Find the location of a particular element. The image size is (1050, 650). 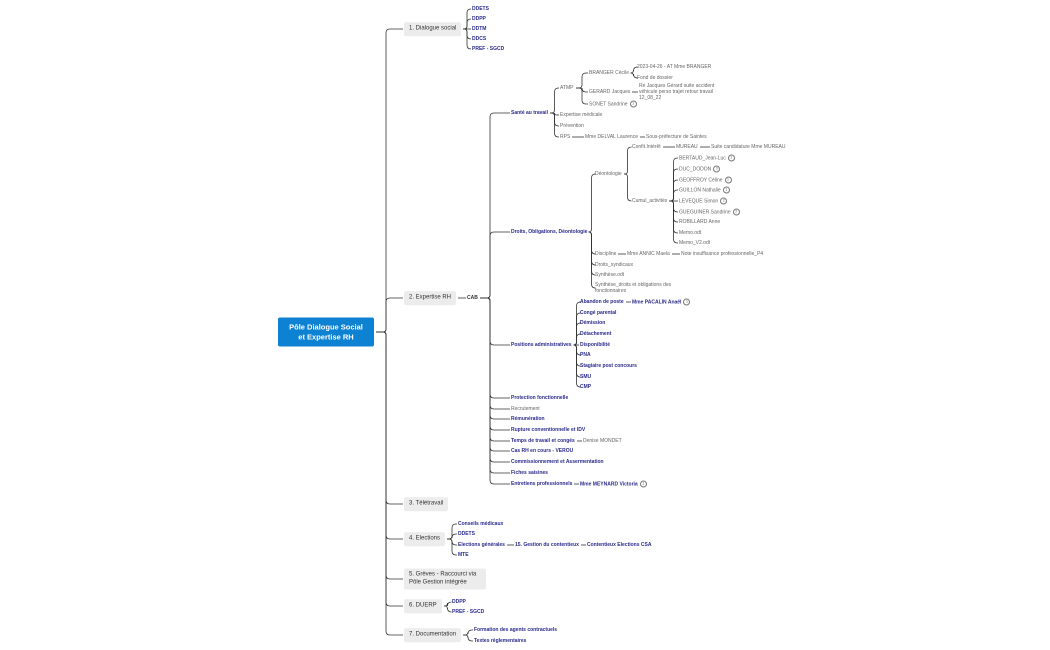

topic-ddcs: DDCS is located at coordinates (479, 39).